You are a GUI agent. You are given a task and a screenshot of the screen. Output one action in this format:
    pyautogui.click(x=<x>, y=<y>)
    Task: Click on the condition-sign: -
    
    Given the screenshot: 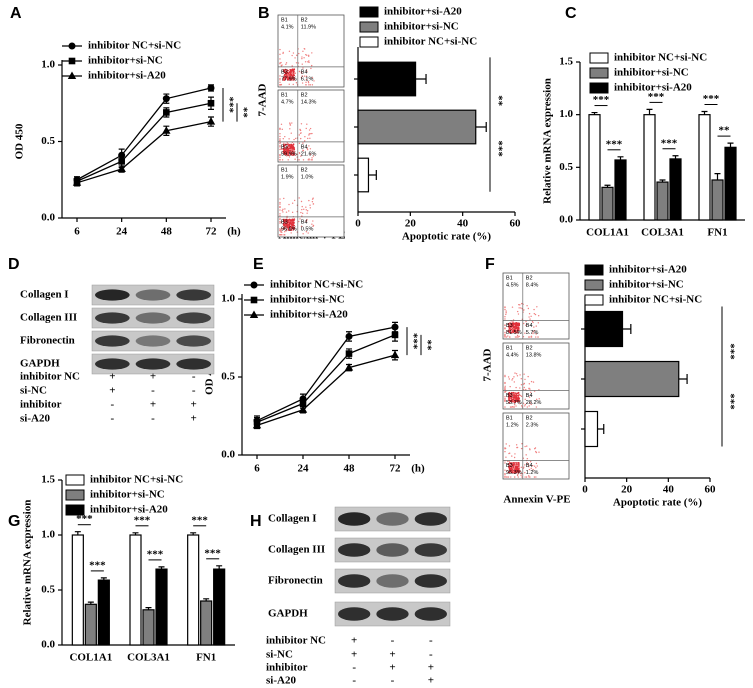 What is the action you would take?
    pyautogui.click(x=393, y=681)
    